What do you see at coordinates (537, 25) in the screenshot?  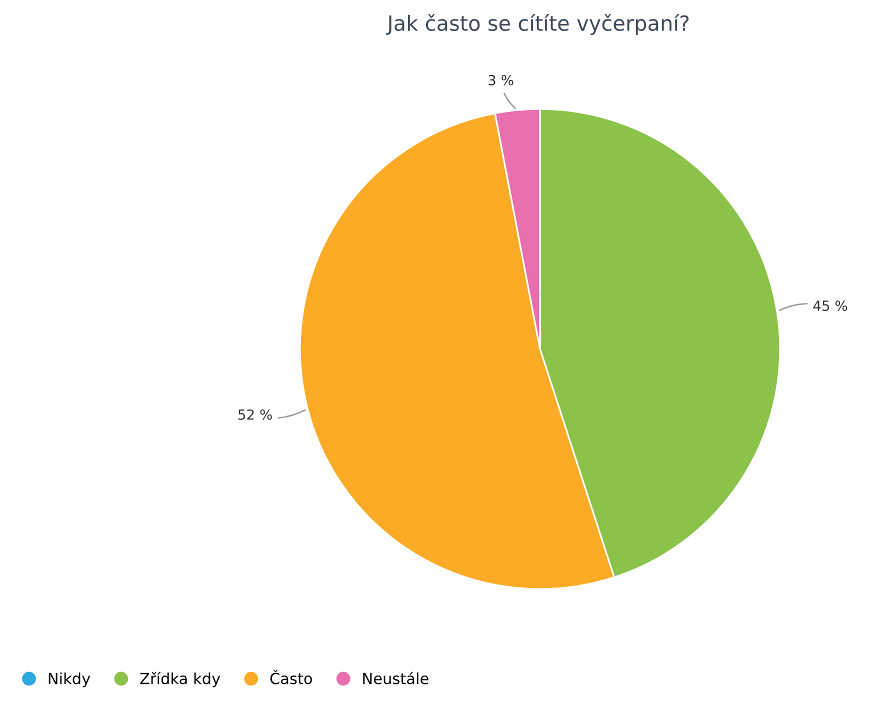 I see `chart-title: Jak často se cítíte vyčerpaní?` at bounding box center [537, 25].